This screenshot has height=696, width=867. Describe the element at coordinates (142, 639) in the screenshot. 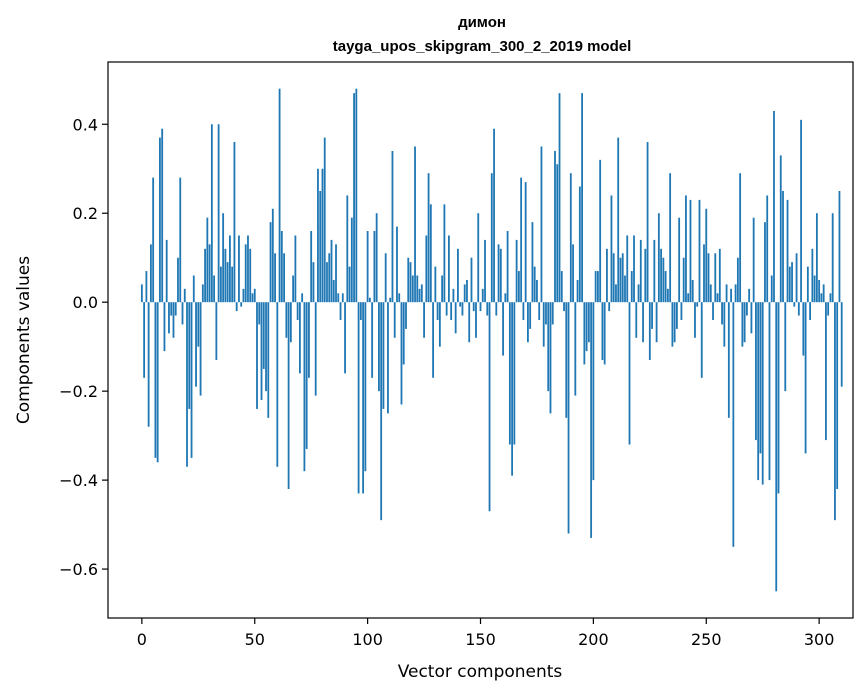

I see `x-tick-label: 0` at that location.